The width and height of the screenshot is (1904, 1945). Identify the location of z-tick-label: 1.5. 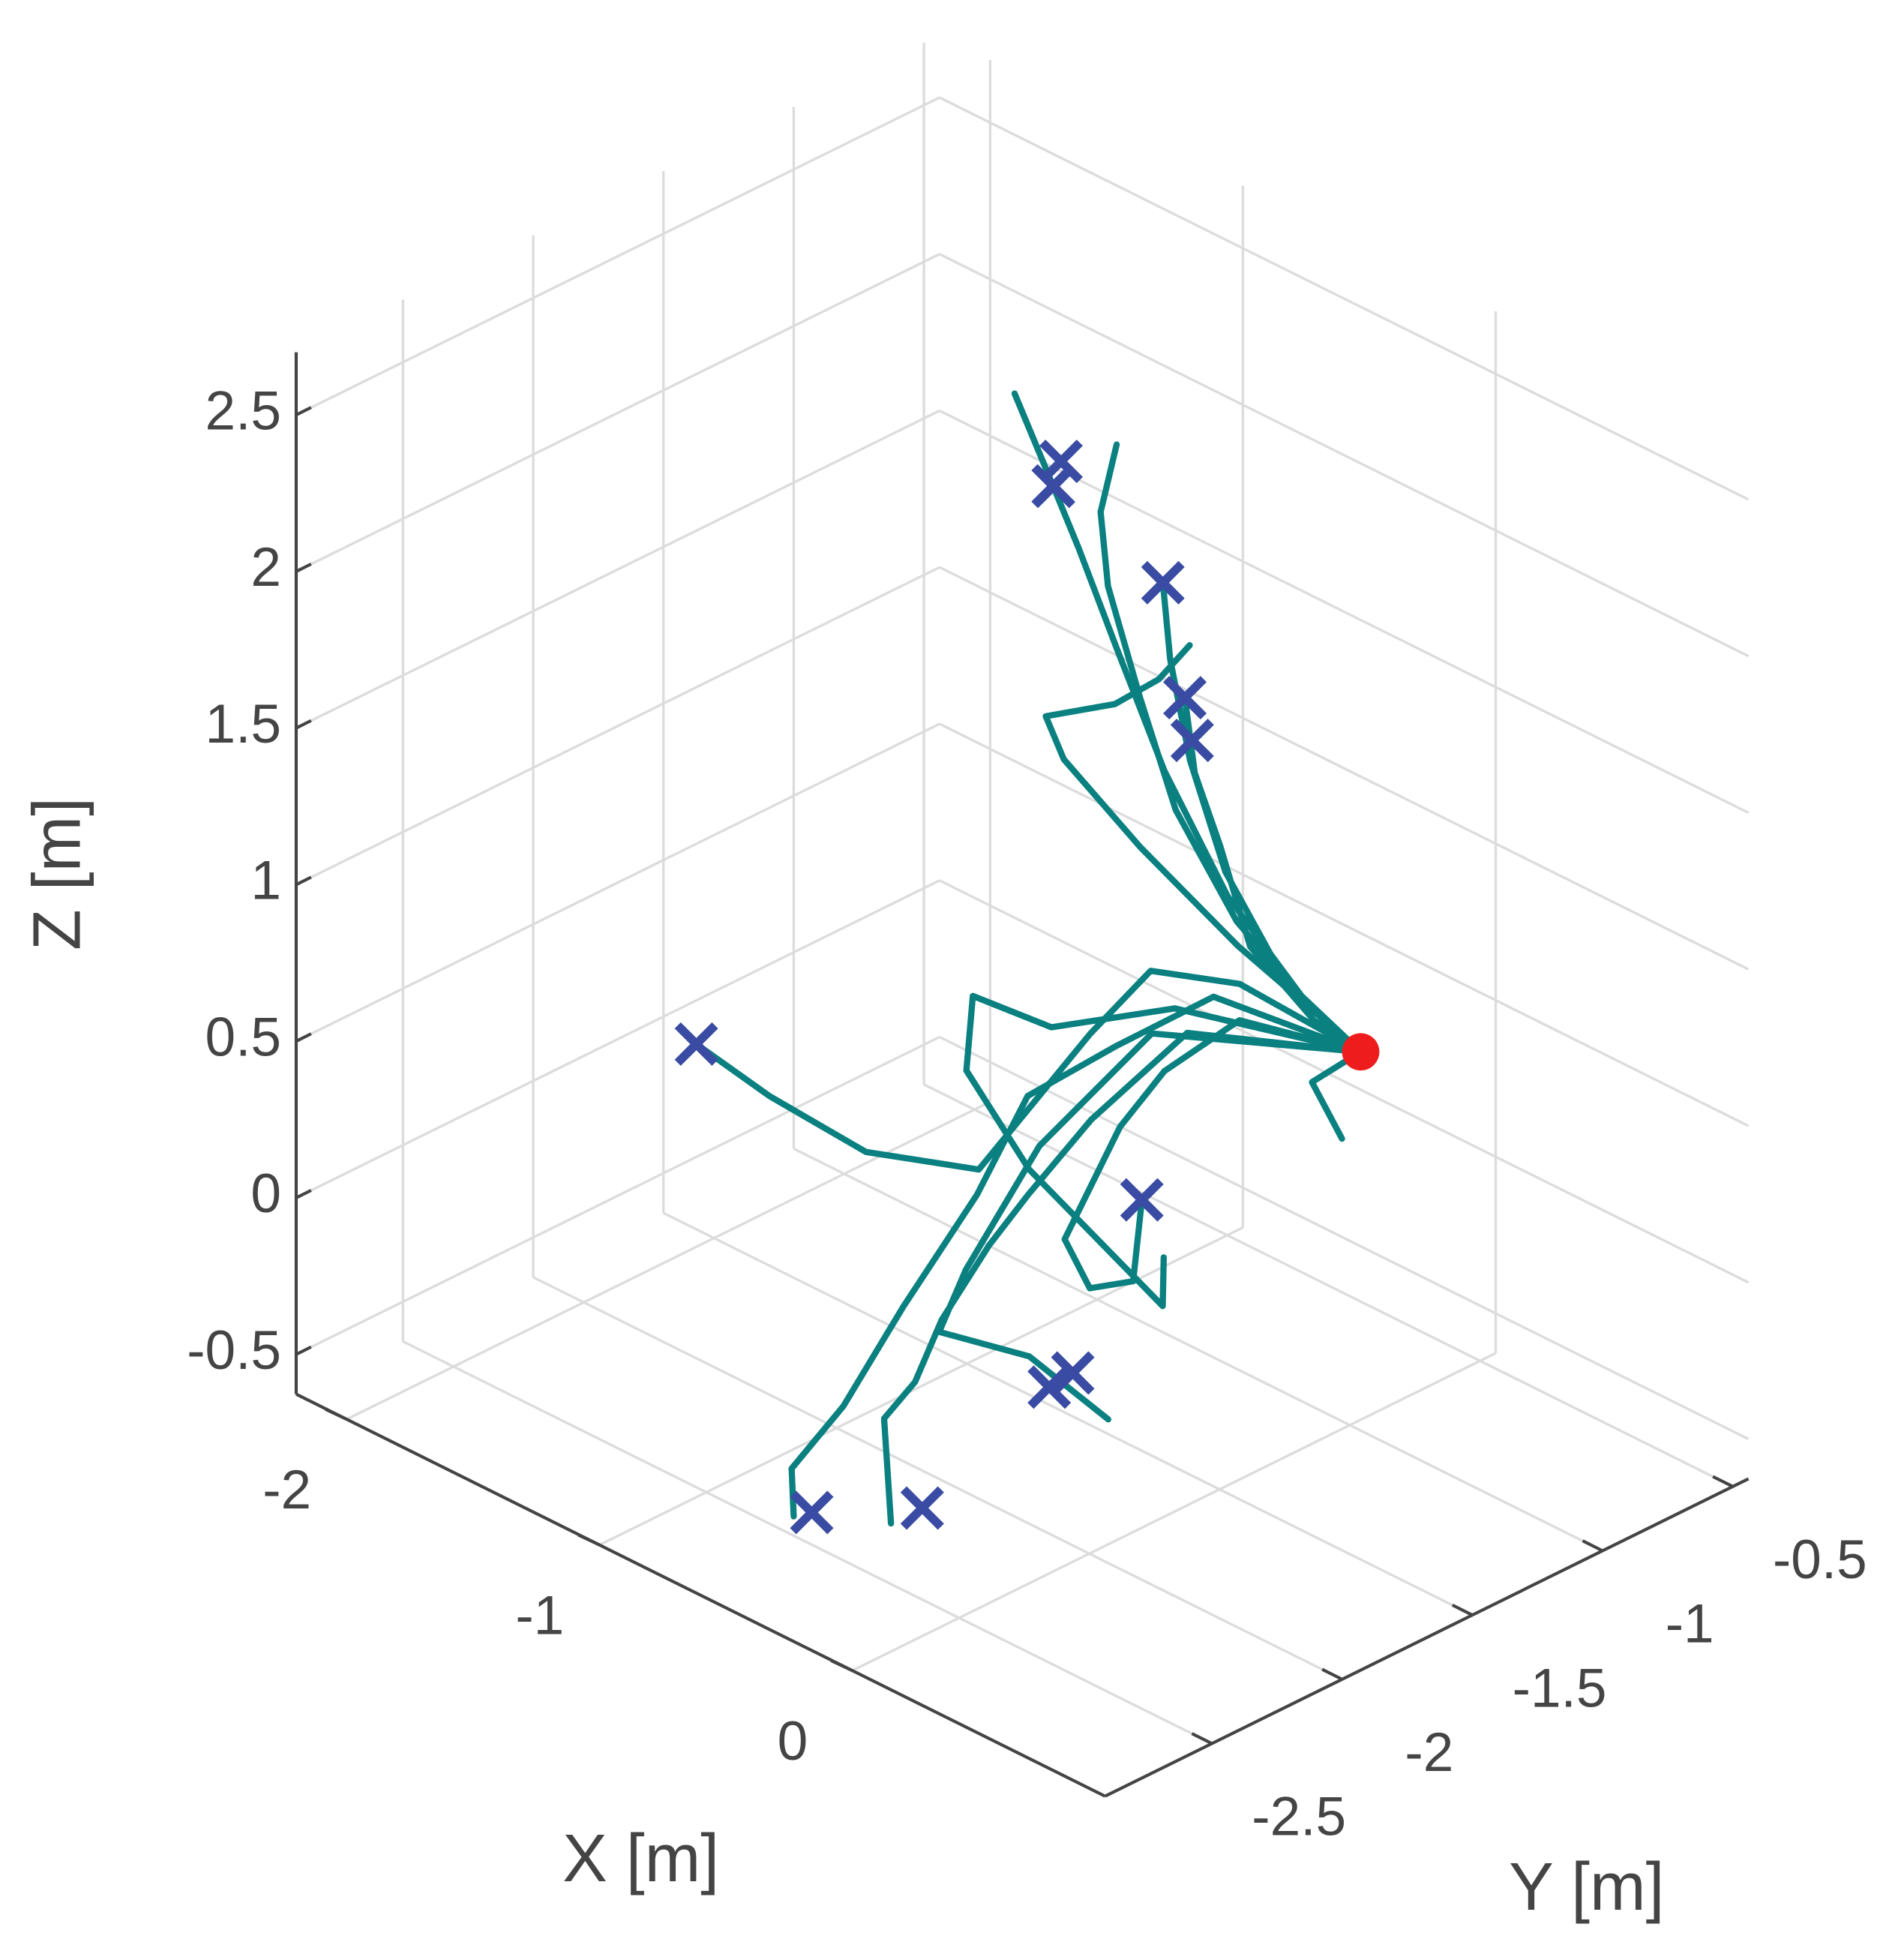
(243, 724).